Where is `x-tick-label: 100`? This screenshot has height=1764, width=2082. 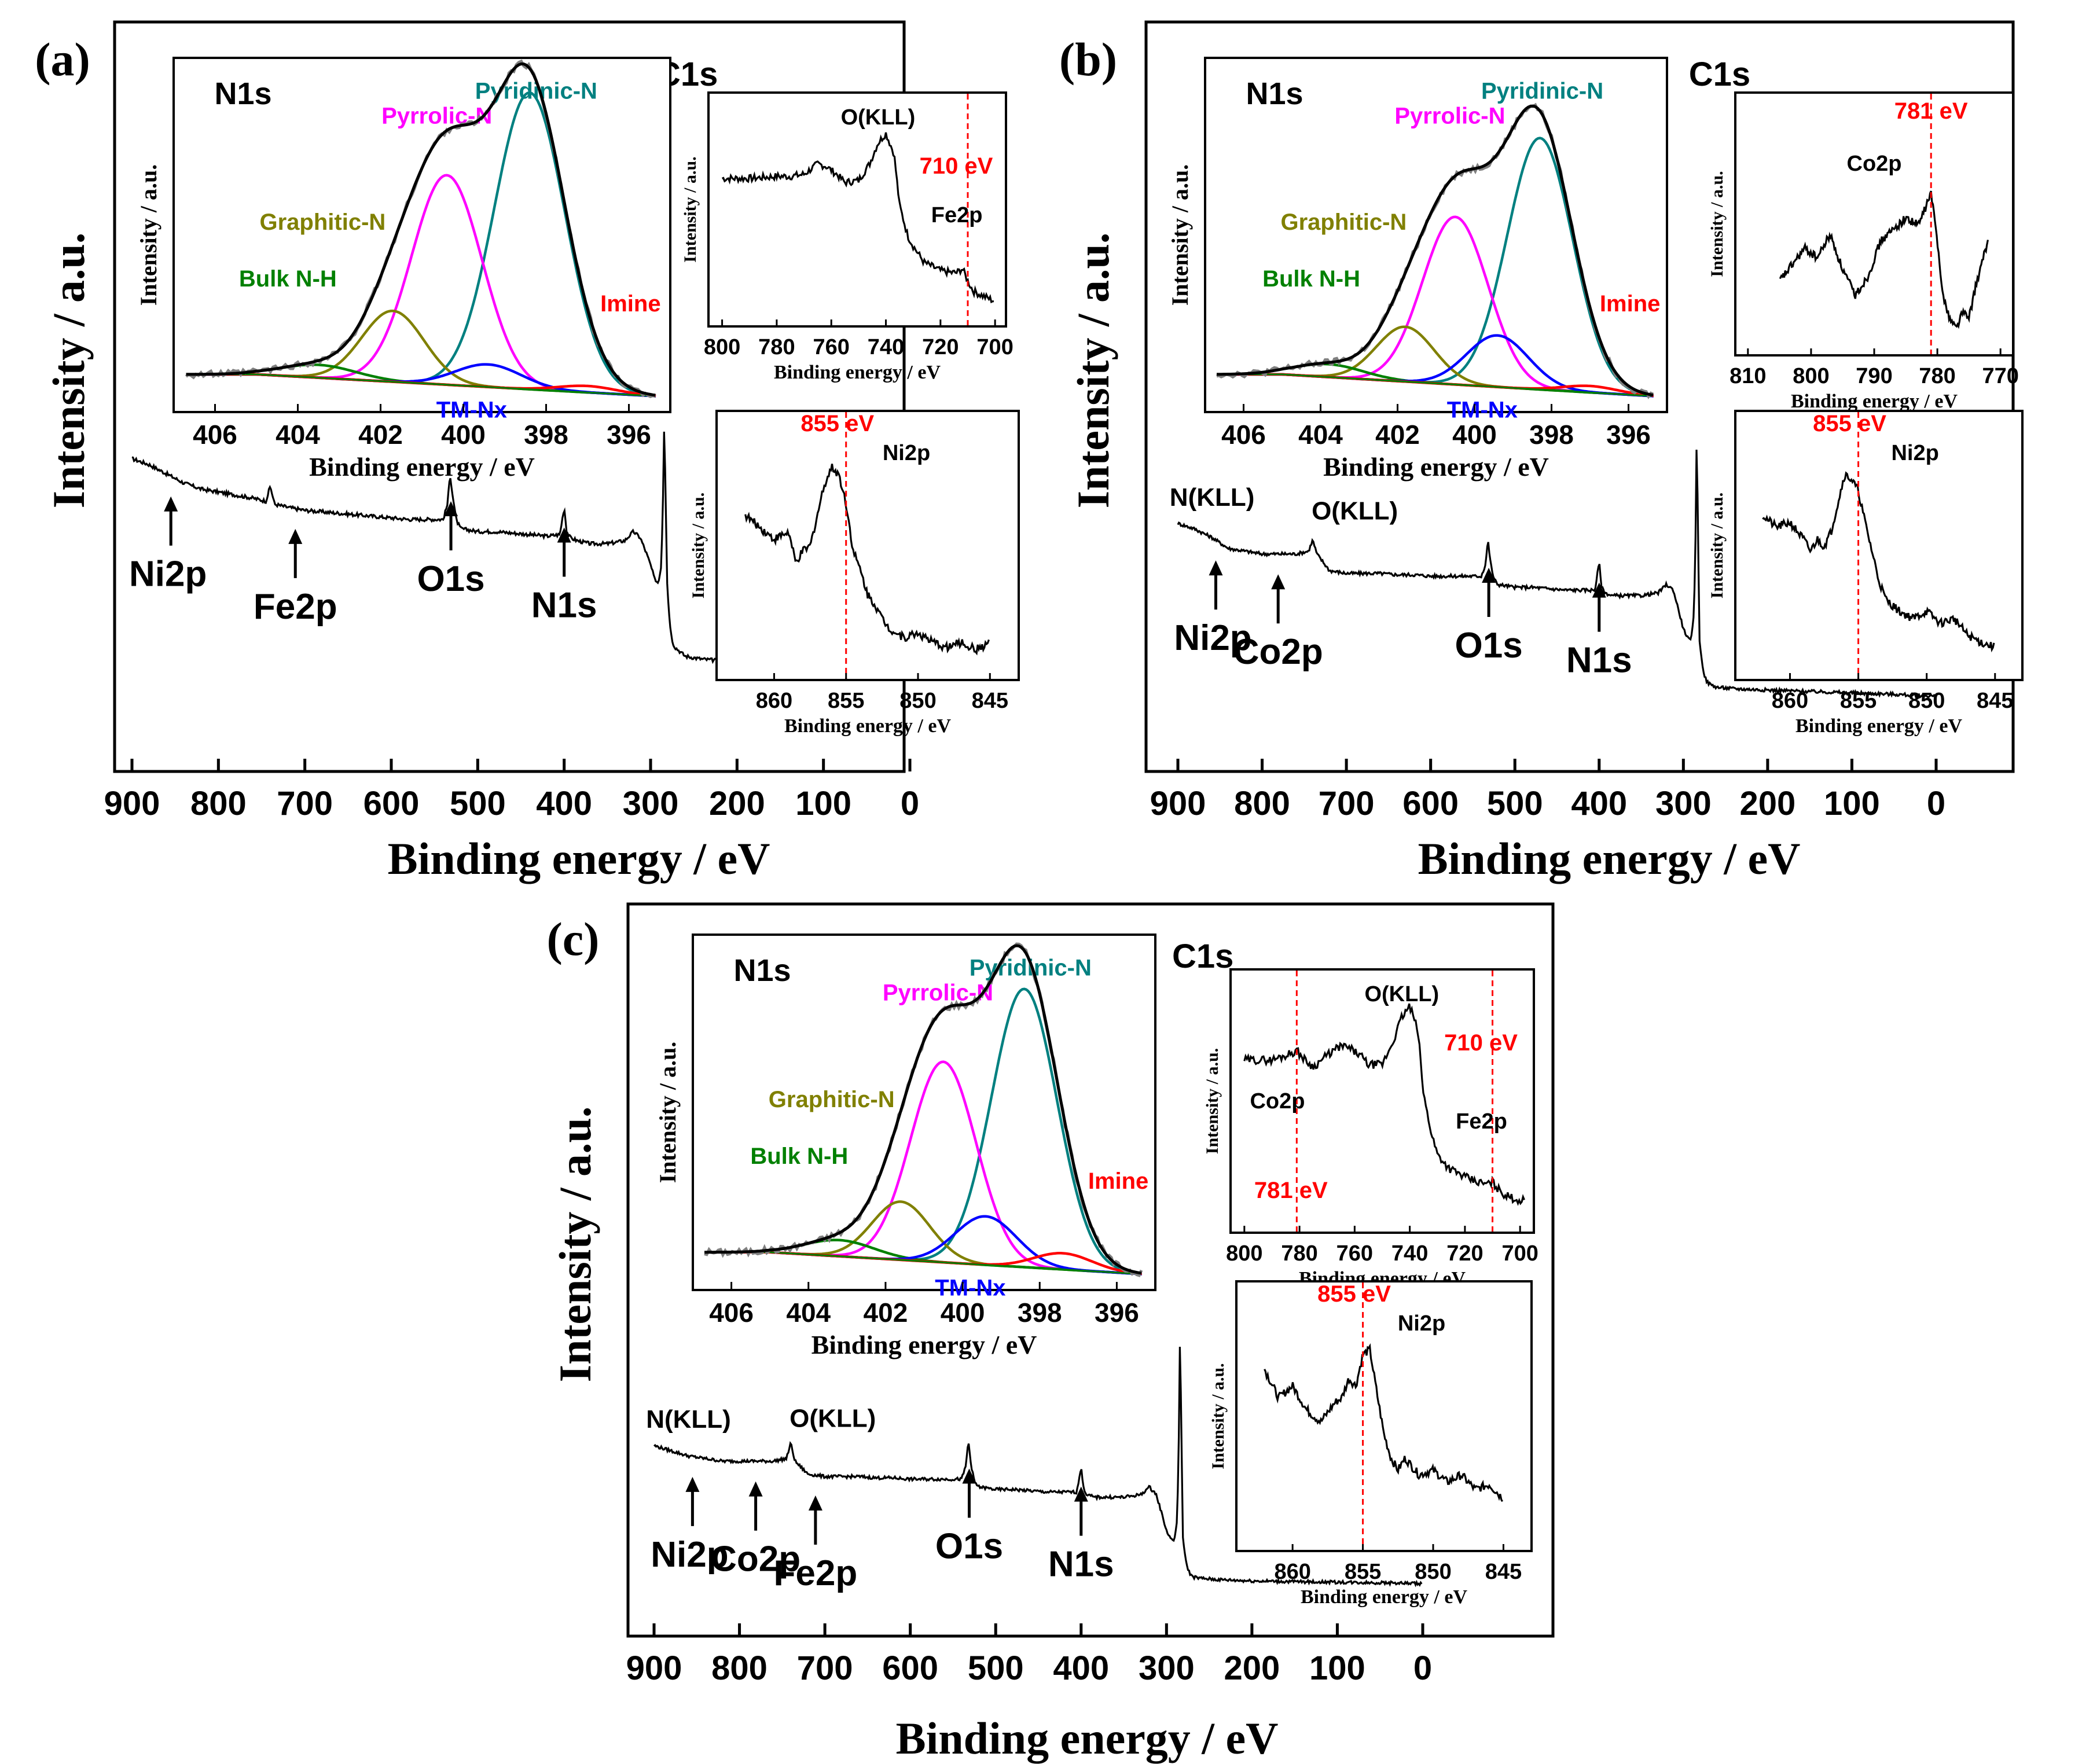 x-tick-label: 100 is located at coordinates (1852, 803).